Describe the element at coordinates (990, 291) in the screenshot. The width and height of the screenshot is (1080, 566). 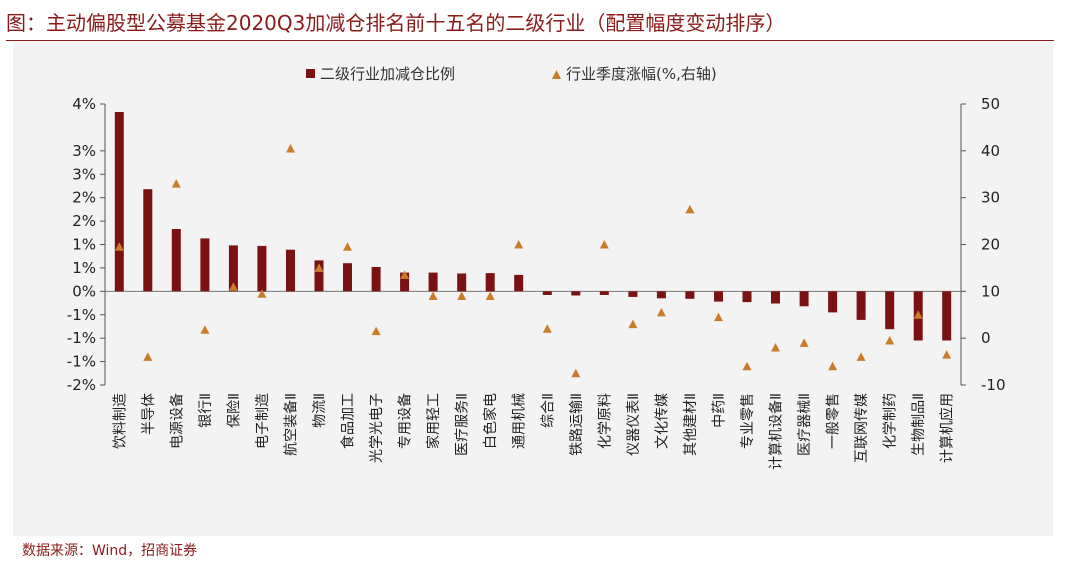
I see `right-axis-tick-label: 10` at that location.